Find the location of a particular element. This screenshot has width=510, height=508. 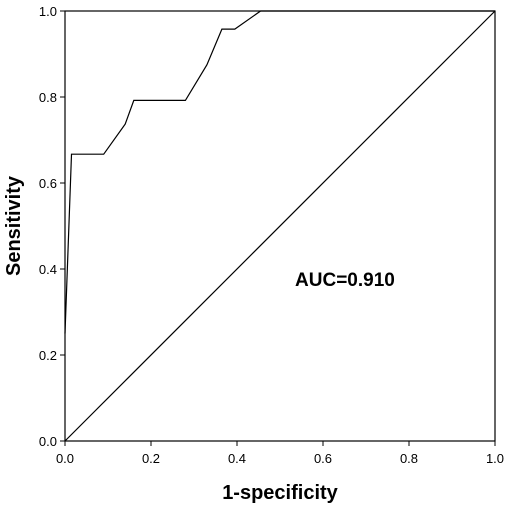

x-tick-label: 0.0 is located at coordinates (65, 458).